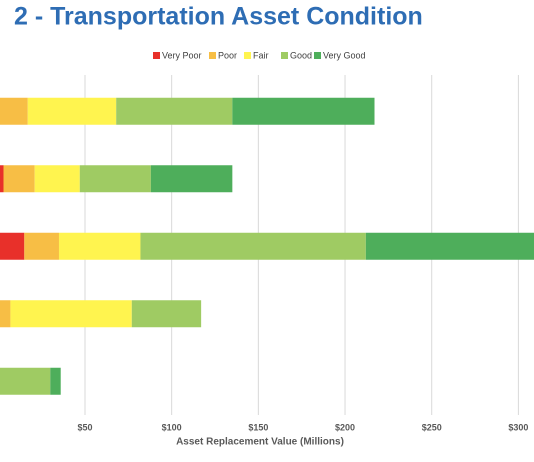 The height and width of the screenshot is (462, 534). I want to click on x-axis-title: Asset Replacement Value (Millions), so click(260, 442).